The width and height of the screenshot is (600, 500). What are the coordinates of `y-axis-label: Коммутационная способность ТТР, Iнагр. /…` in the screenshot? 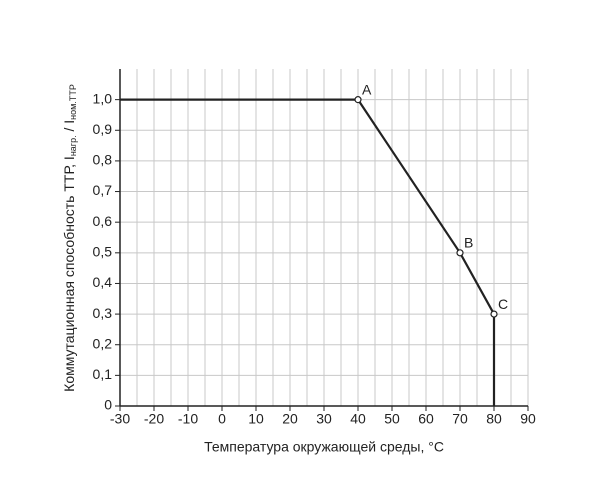 It's located at (70, 238).